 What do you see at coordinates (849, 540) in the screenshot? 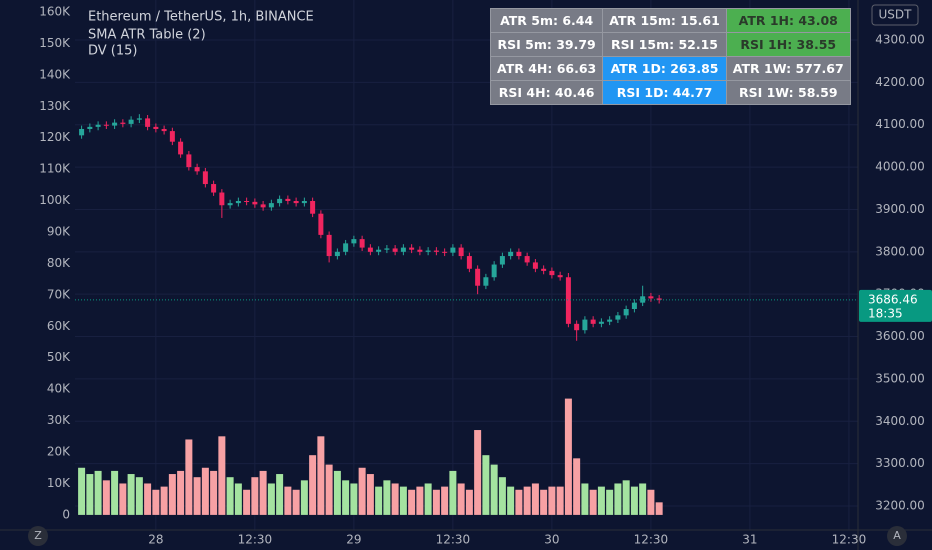
I see `x-tick-label: 12:30` at bounding box center [849, 540].